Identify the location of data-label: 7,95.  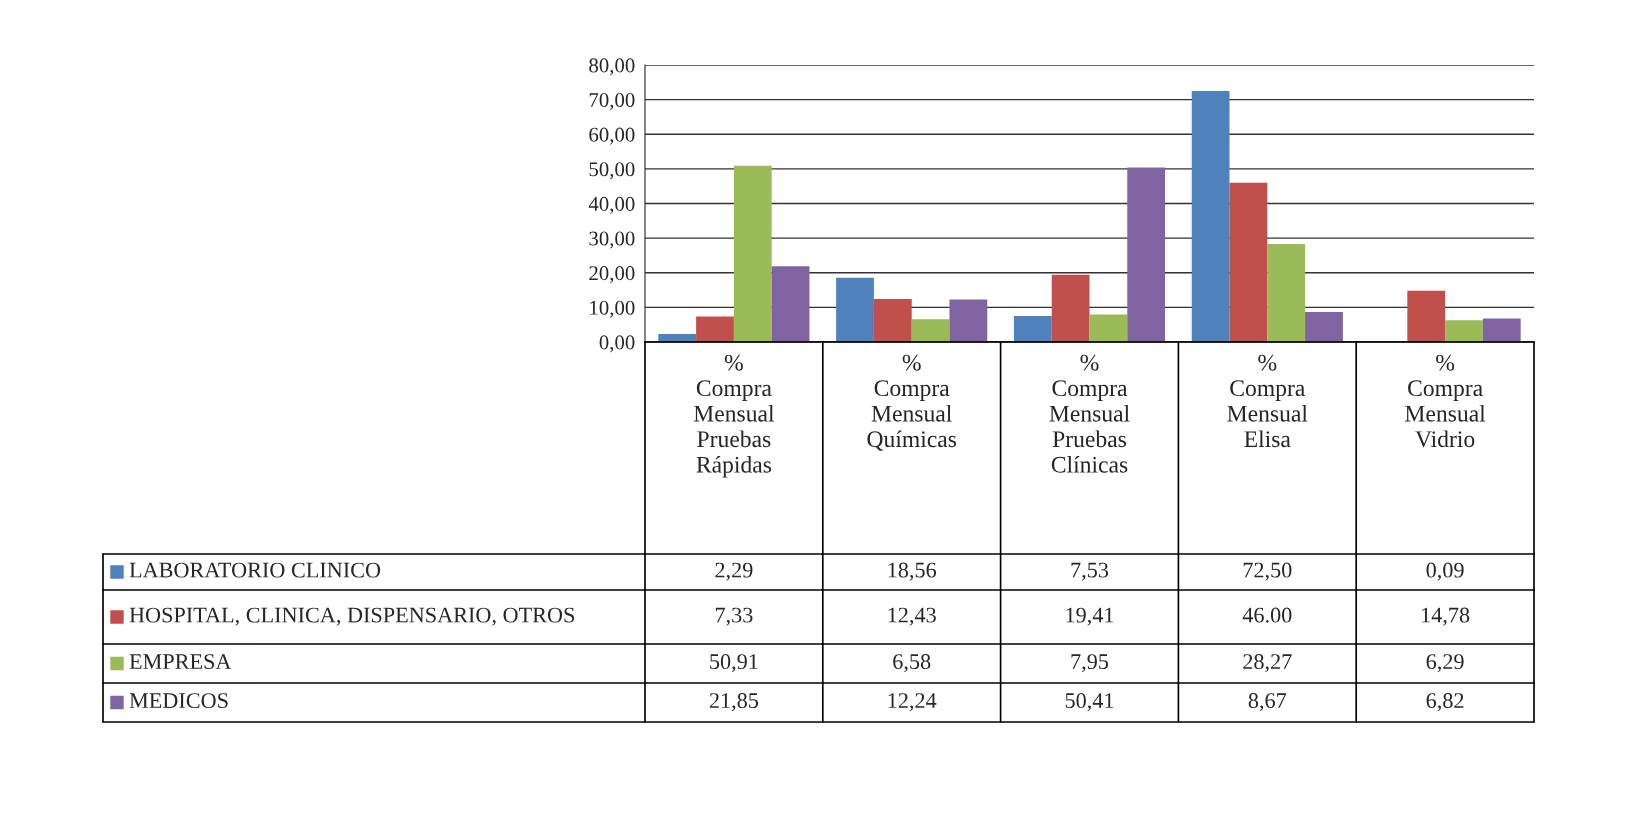
(1090, 663).